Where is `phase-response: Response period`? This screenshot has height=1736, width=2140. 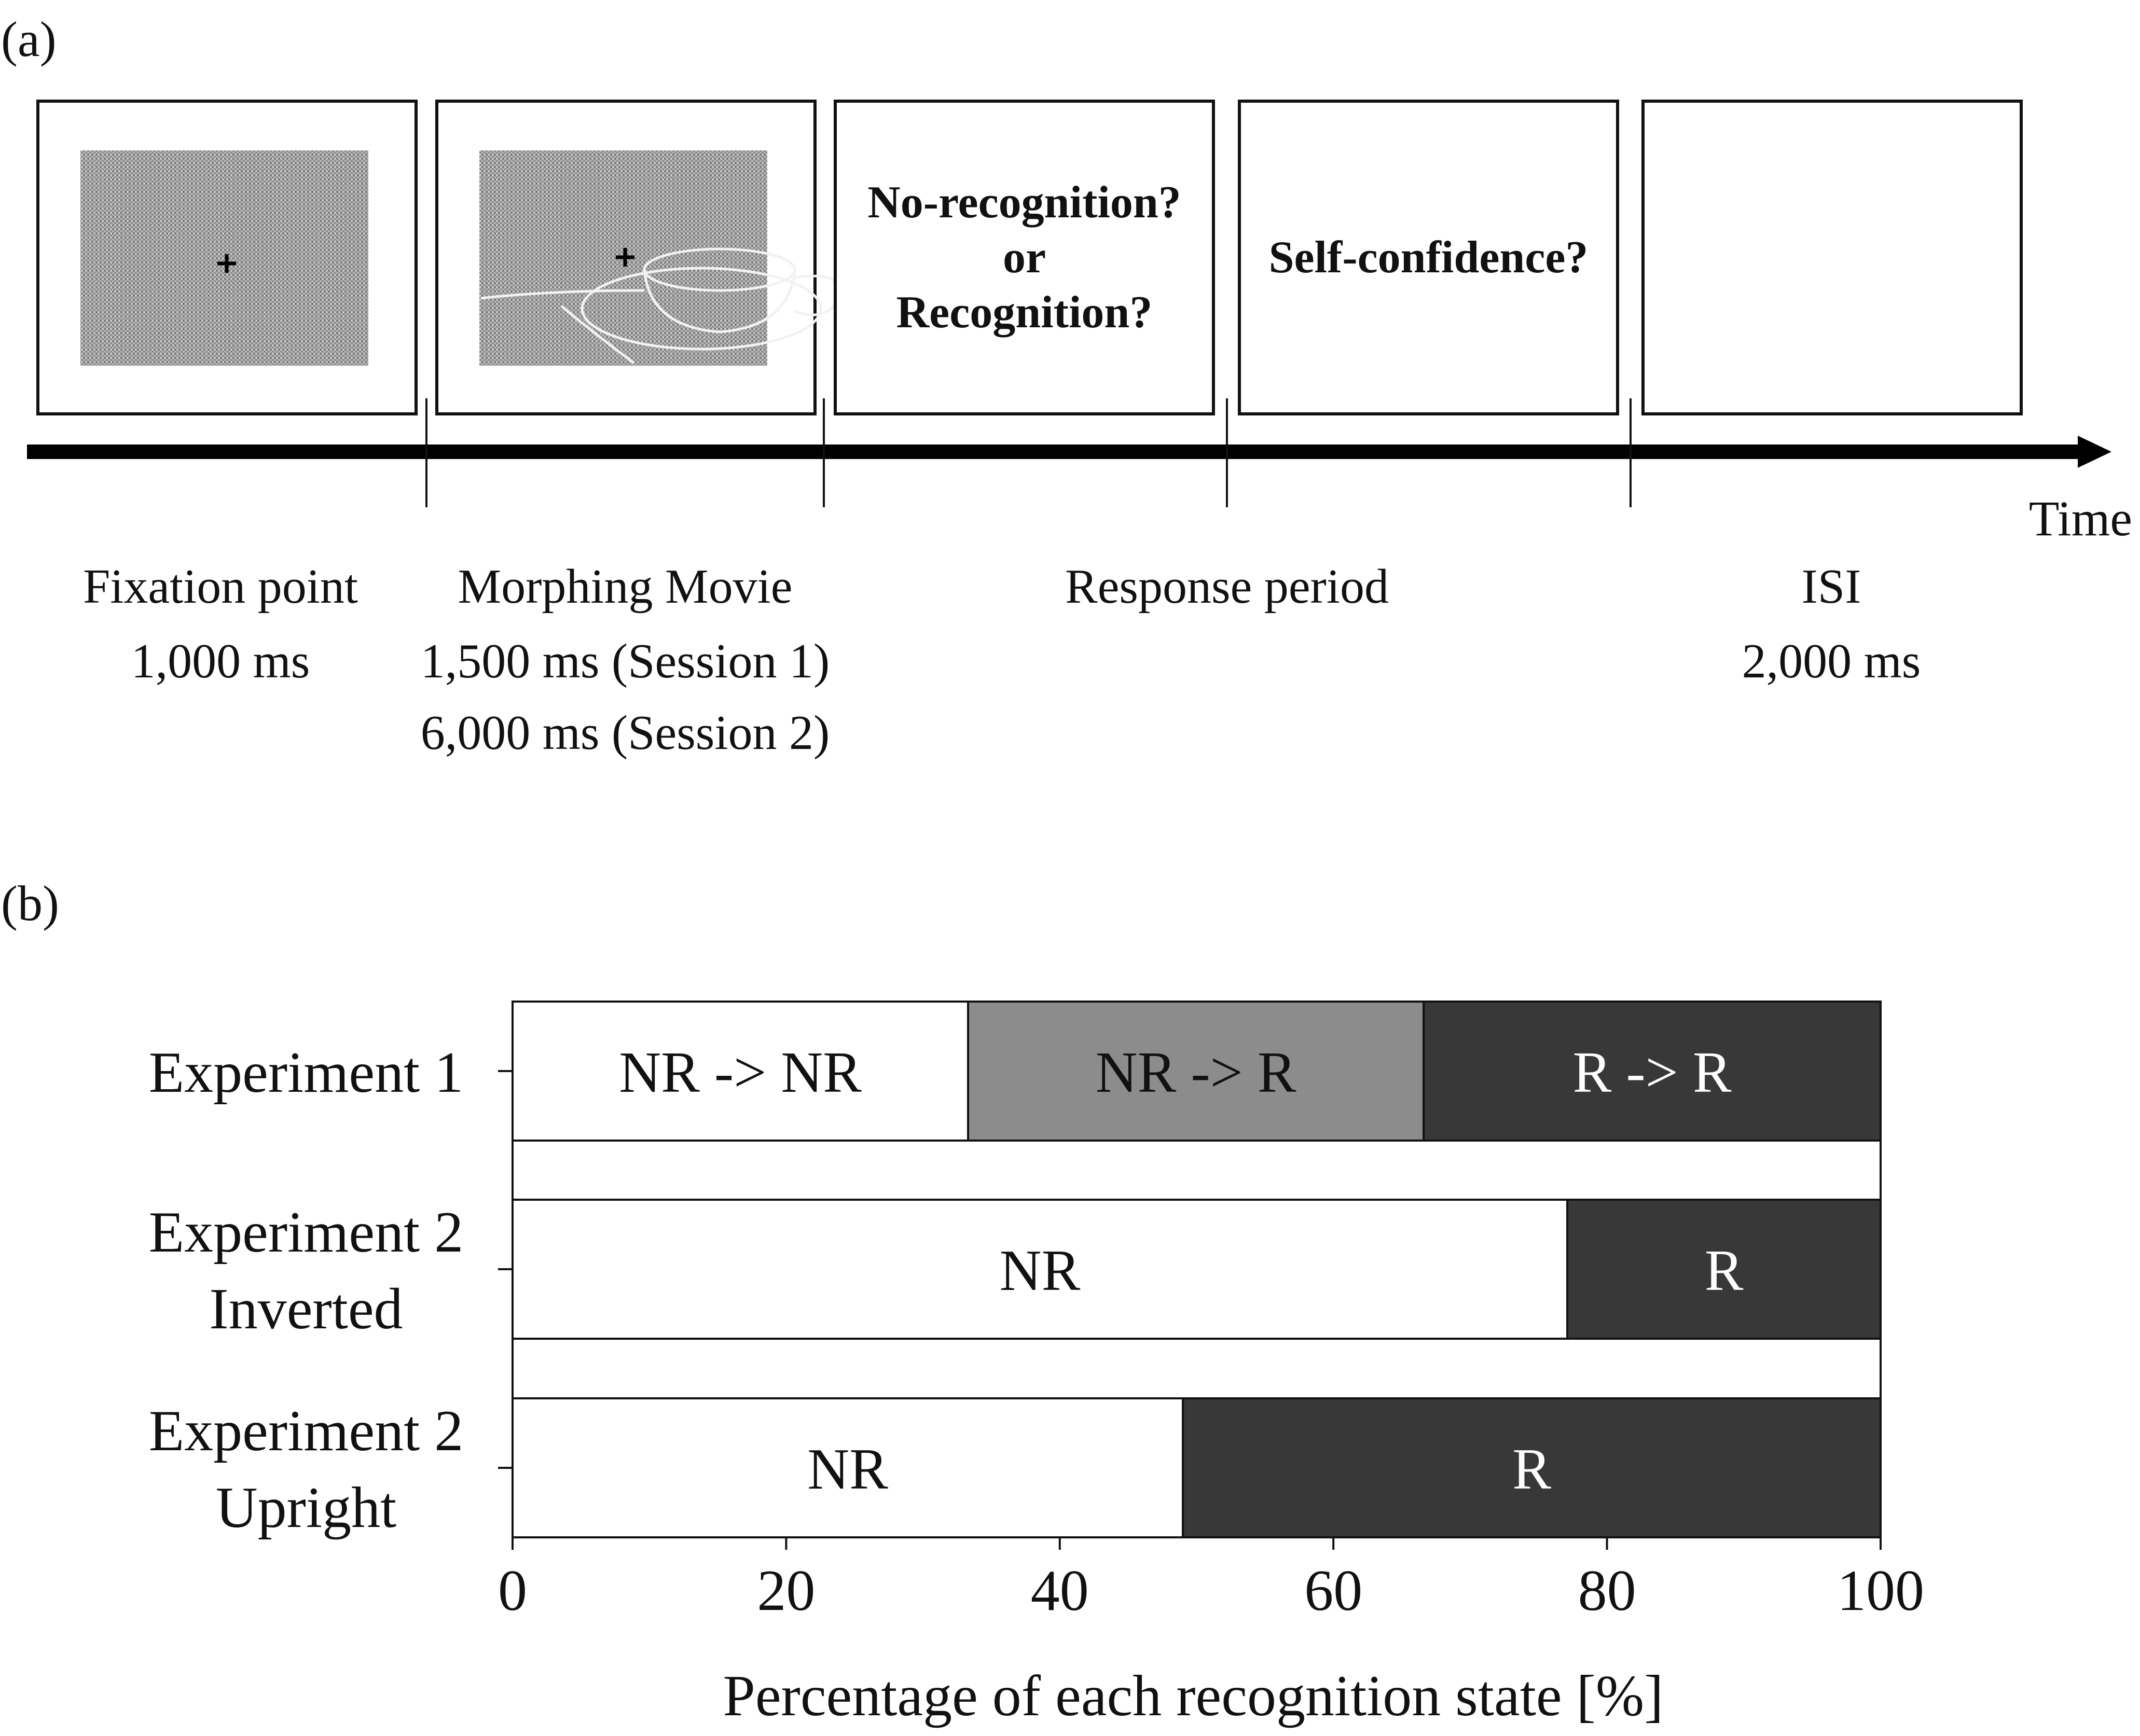
phase-response: Response period is located at coordinates (1227, 587).